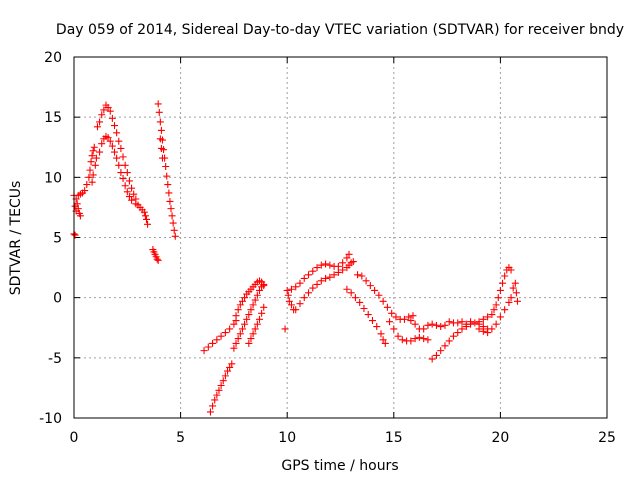  Describe the element at coordinates (53, 58) in the screenshot. I see `y-tick-label: 20` at that location.